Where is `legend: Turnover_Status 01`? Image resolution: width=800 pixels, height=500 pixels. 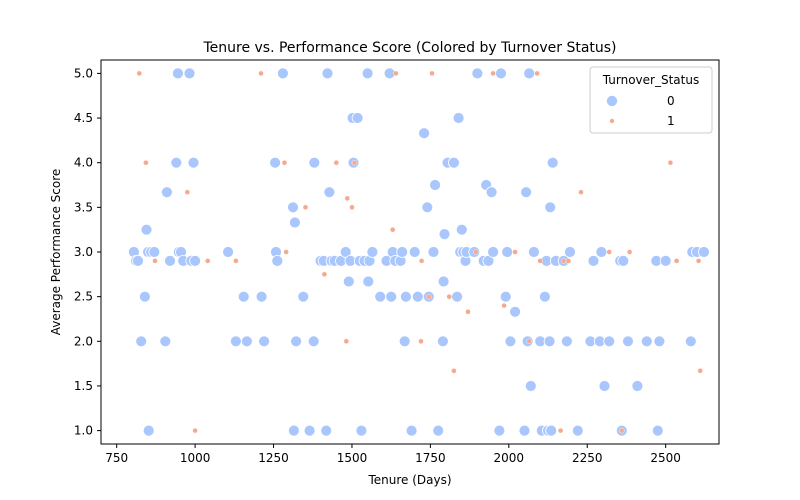
legend: Turnover_Status 01 is located at coordinates (651, 100).